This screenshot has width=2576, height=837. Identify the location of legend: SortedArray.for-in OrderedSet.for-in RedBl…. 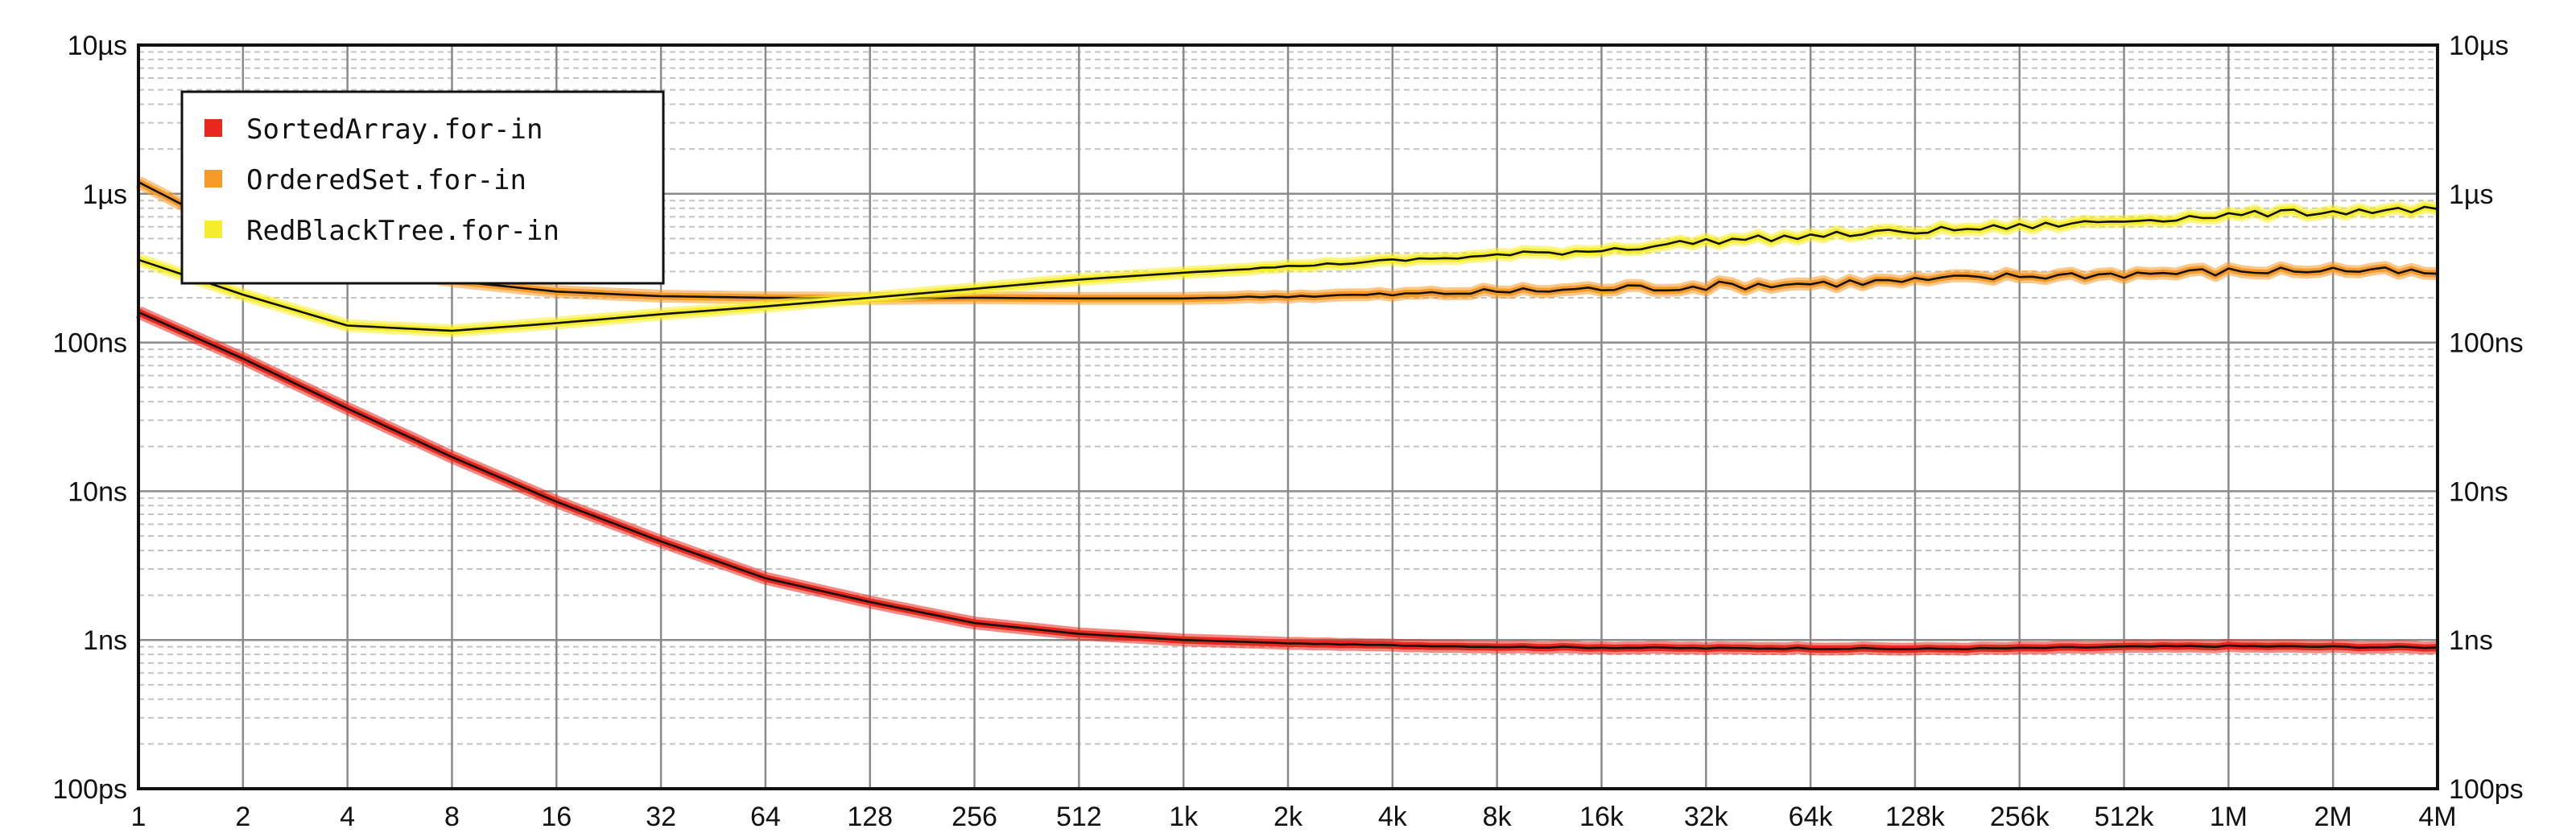
(422, 187).